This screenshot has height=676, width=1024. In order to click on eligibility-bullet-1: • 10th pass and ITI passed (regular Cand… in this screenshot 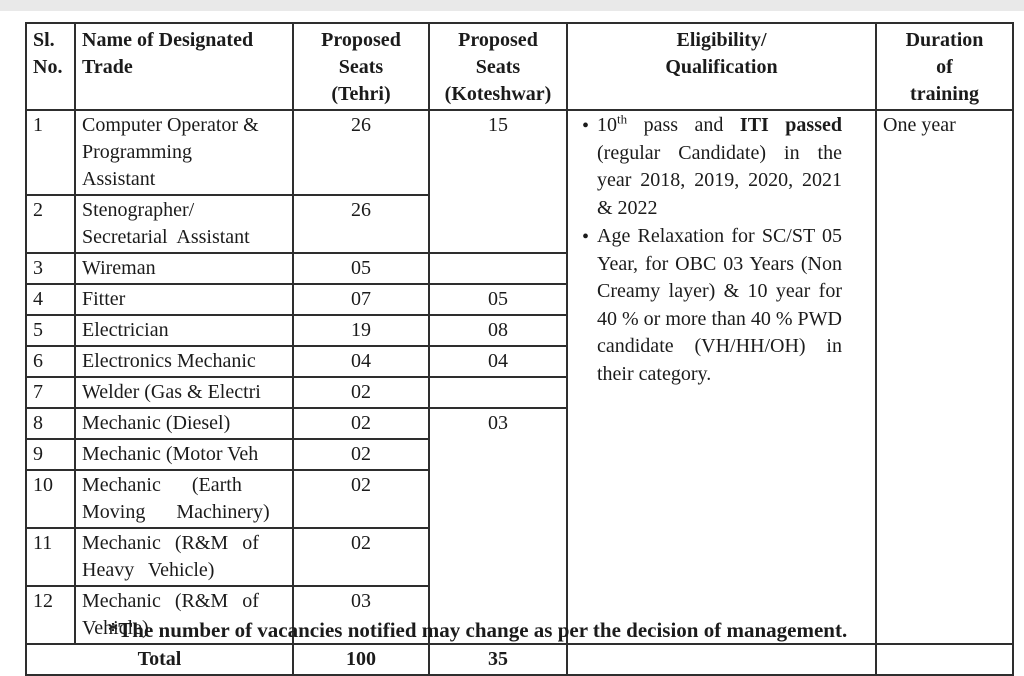, I will do `click(721, 167)`.